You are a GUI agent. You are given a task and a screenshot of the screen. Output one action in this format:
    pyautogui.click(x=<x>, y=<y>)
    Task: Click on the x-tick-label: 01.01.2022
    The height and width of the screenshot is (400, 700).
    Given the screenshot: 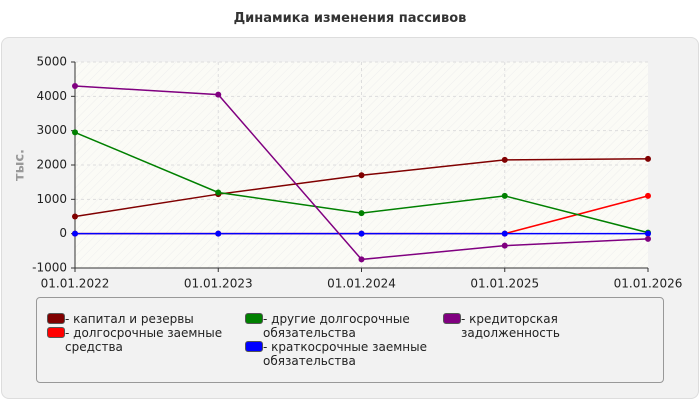 What is the action you would take?
    pyautogui.click(x=75, y=284)
    